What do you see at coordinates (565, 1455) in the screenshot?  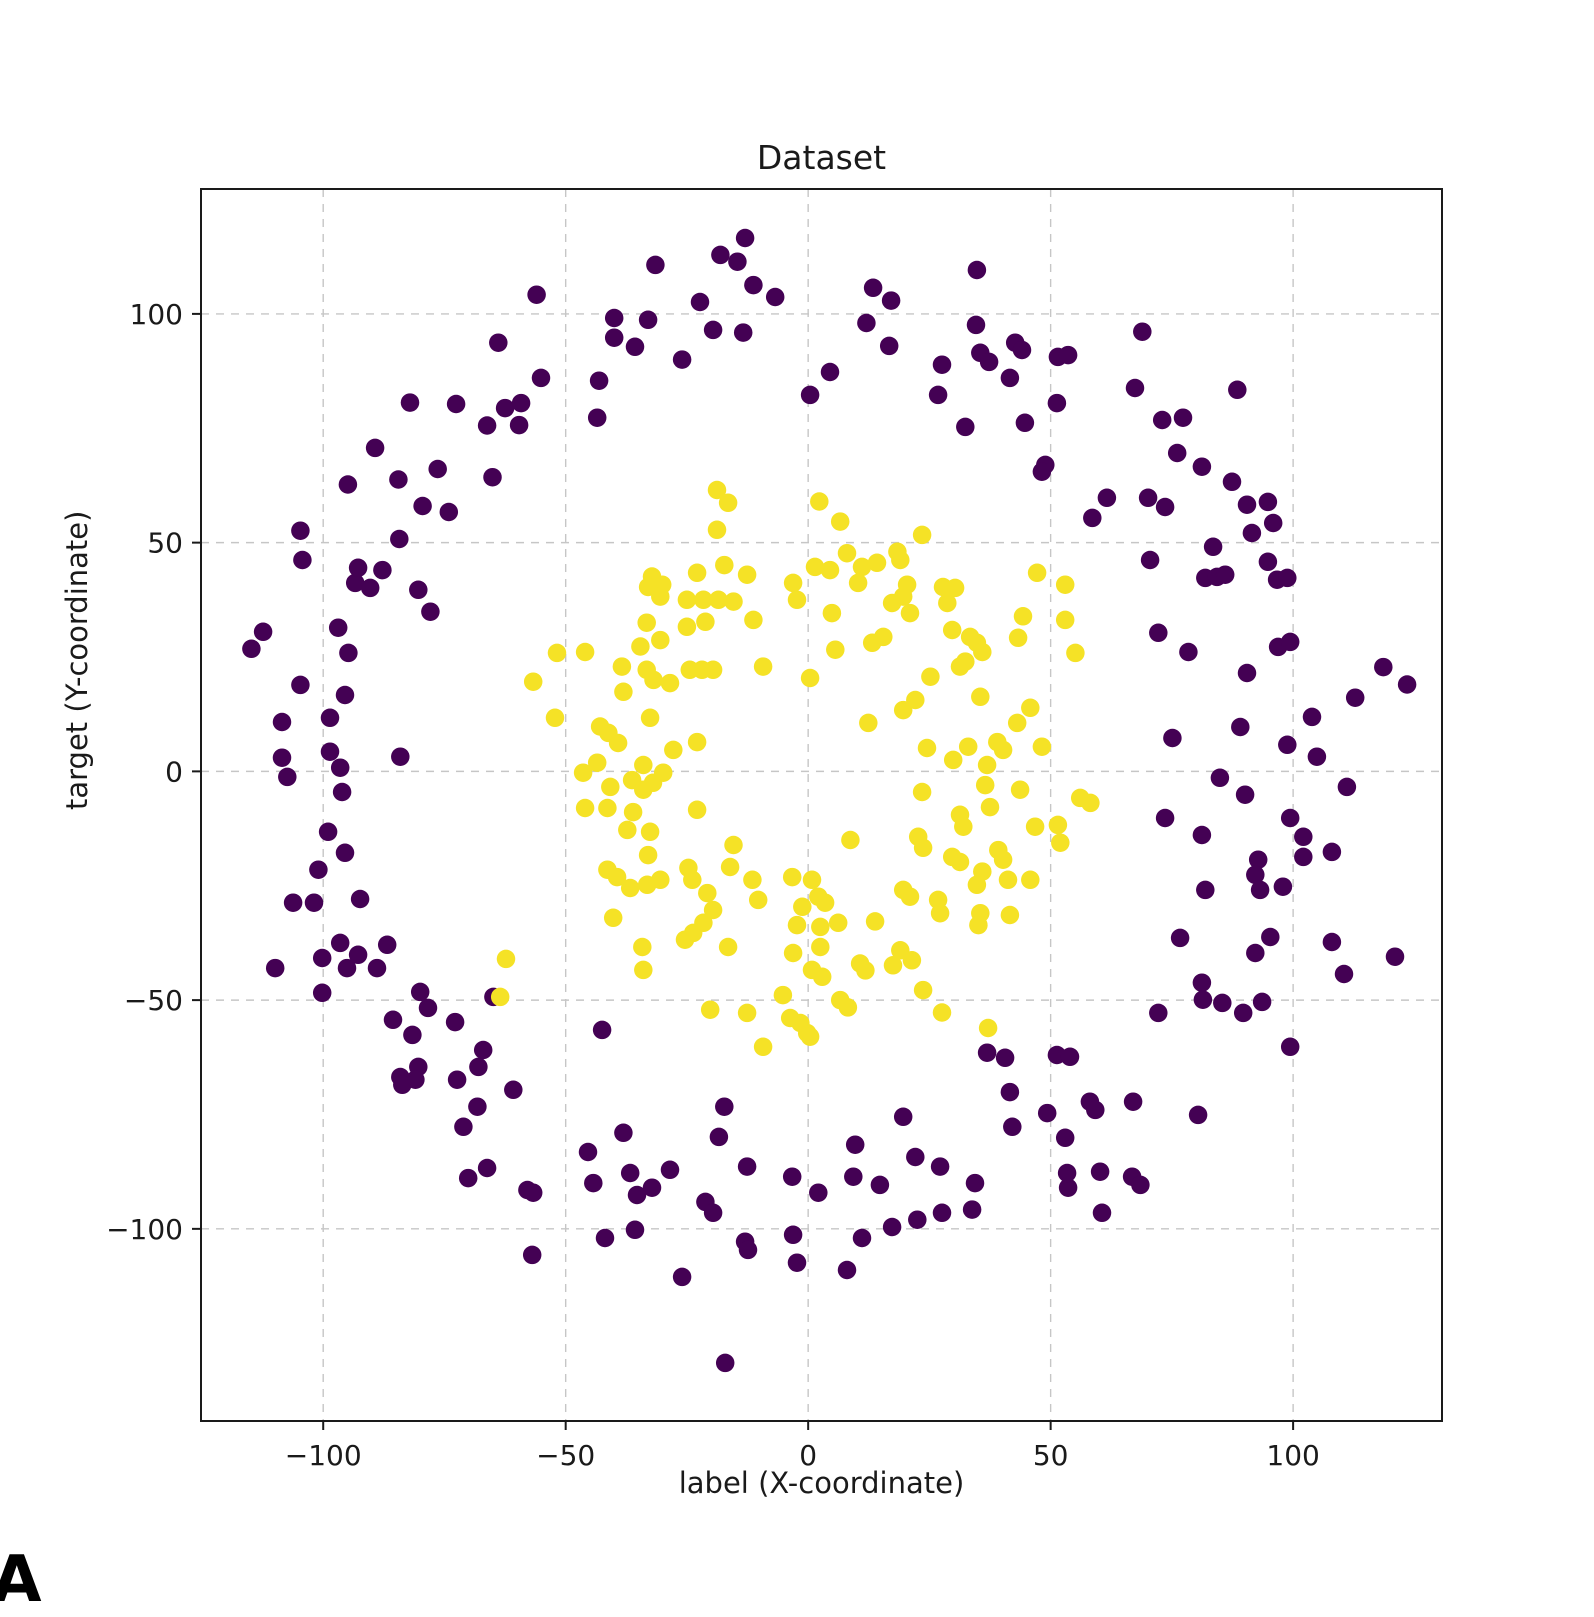 I see `x-tick-label: −50` at bounding box center [565, 1455].